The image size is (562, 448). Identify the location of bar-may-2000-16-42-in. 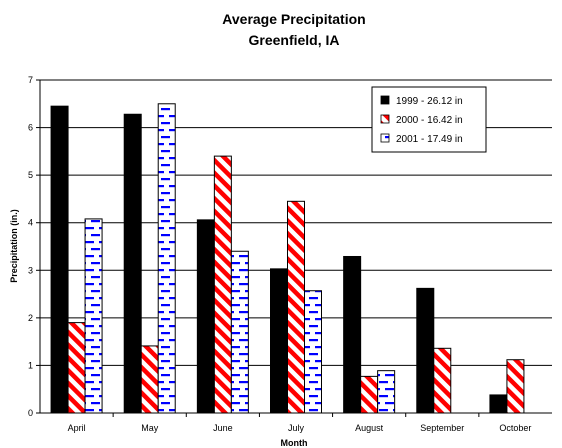
(149, 379).